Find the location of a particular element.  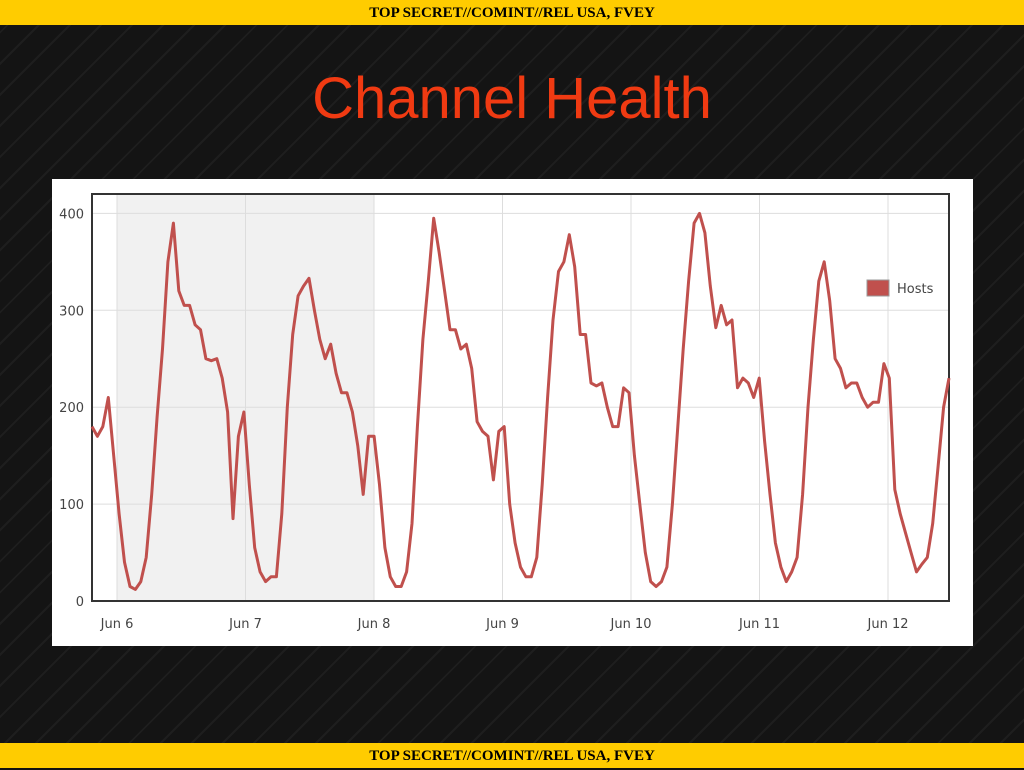

y-tick-label: 200 is located at coordinates (71, 408).